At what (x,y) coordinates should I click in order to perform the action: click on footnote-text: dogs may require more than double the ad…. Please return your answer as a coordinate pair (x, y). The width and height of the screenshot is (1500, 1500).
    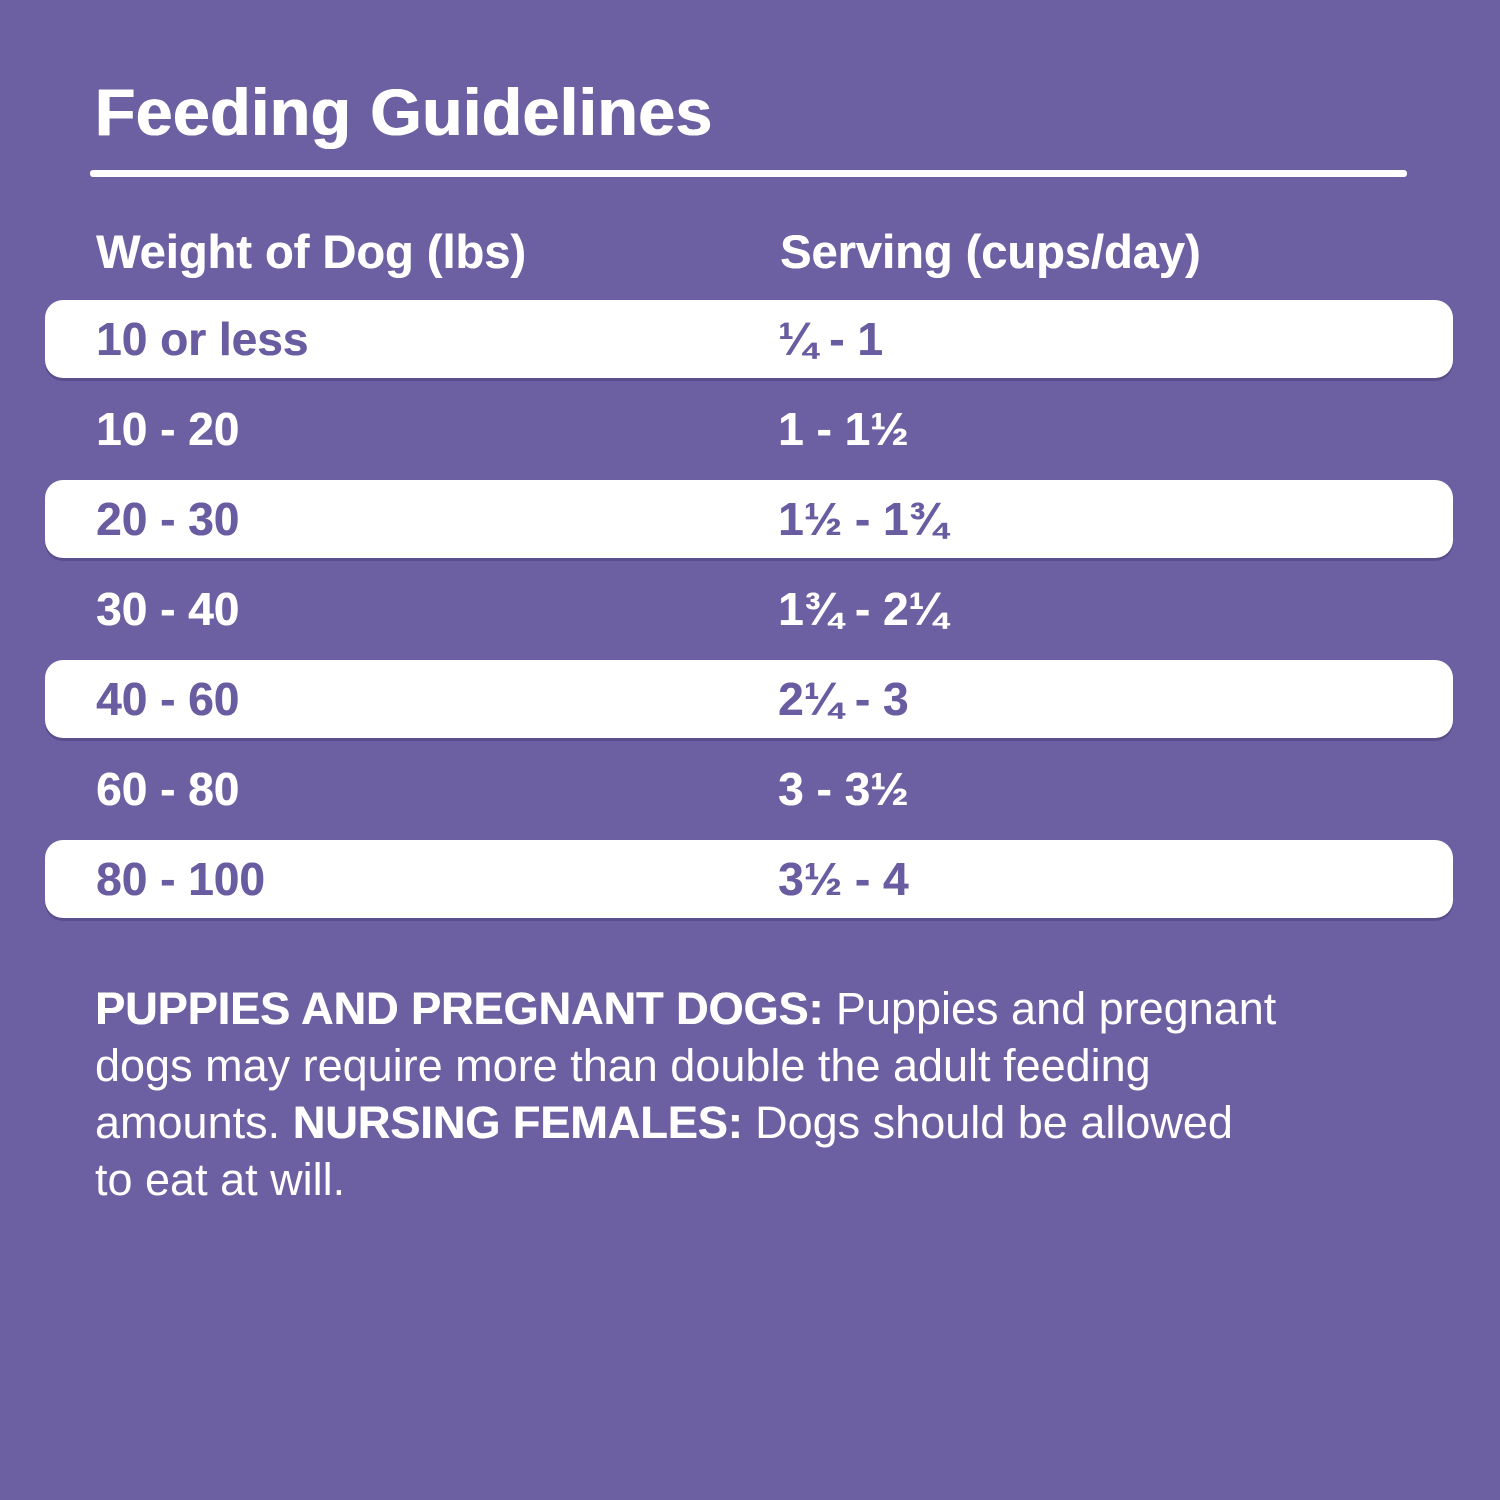
    Looking at the image, I should click on (623, 1065).